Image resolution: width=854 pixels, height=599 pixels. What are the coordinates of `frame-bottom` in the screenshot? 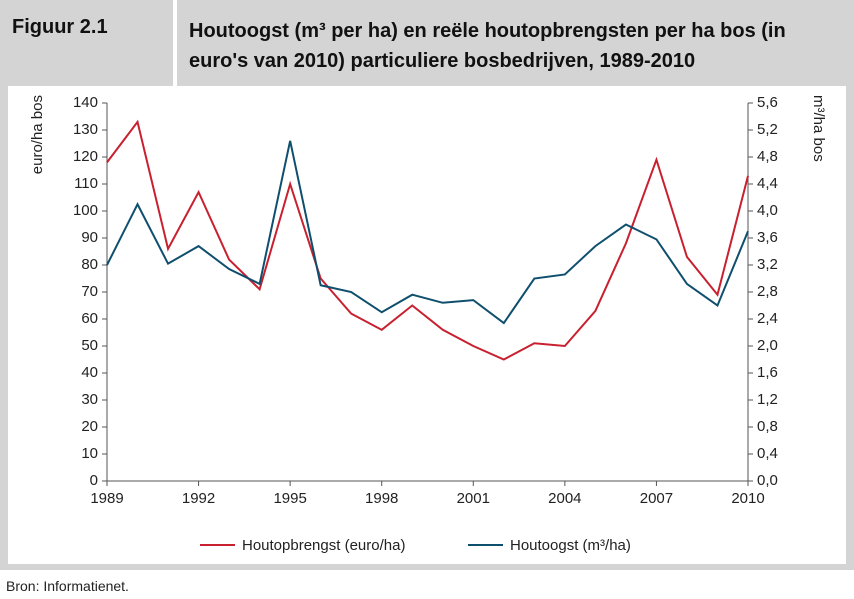 It's located at (427, 567).